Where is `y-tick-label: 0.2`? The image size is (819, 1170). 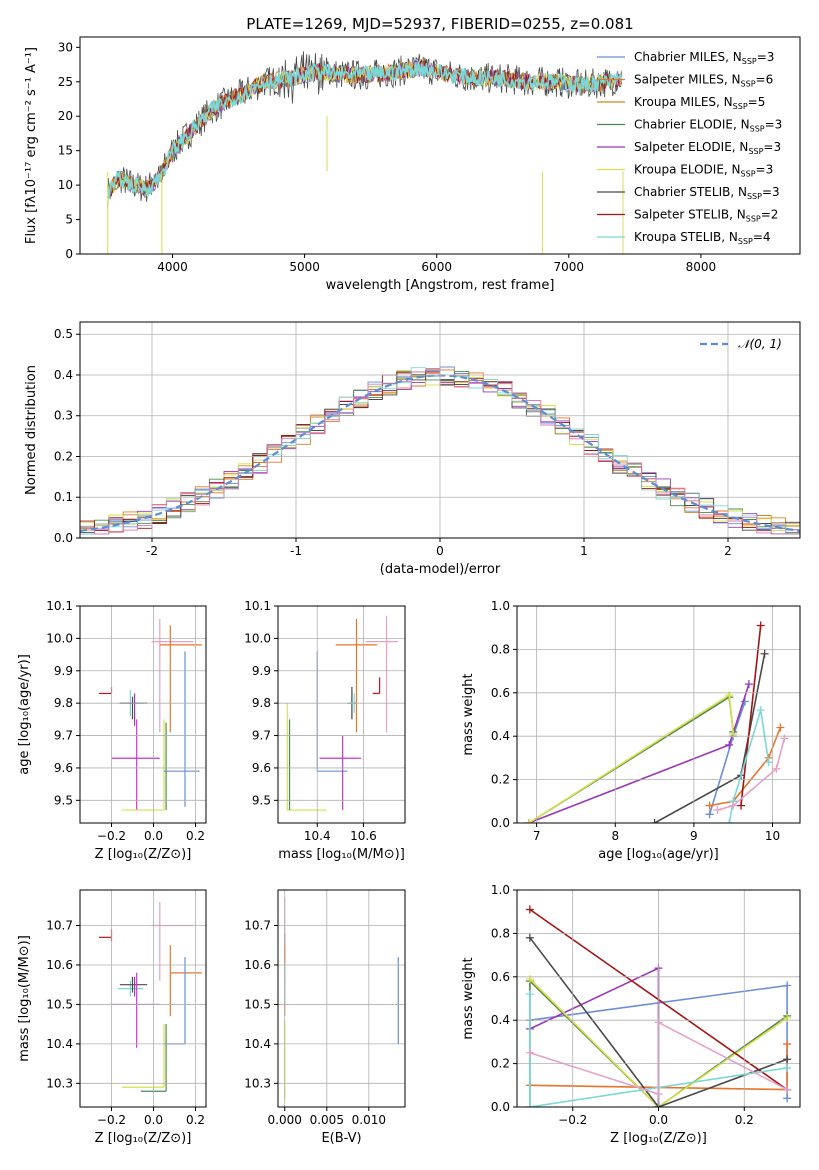
y-tick-label: 0.2 is located at coordinates (500, 1064).